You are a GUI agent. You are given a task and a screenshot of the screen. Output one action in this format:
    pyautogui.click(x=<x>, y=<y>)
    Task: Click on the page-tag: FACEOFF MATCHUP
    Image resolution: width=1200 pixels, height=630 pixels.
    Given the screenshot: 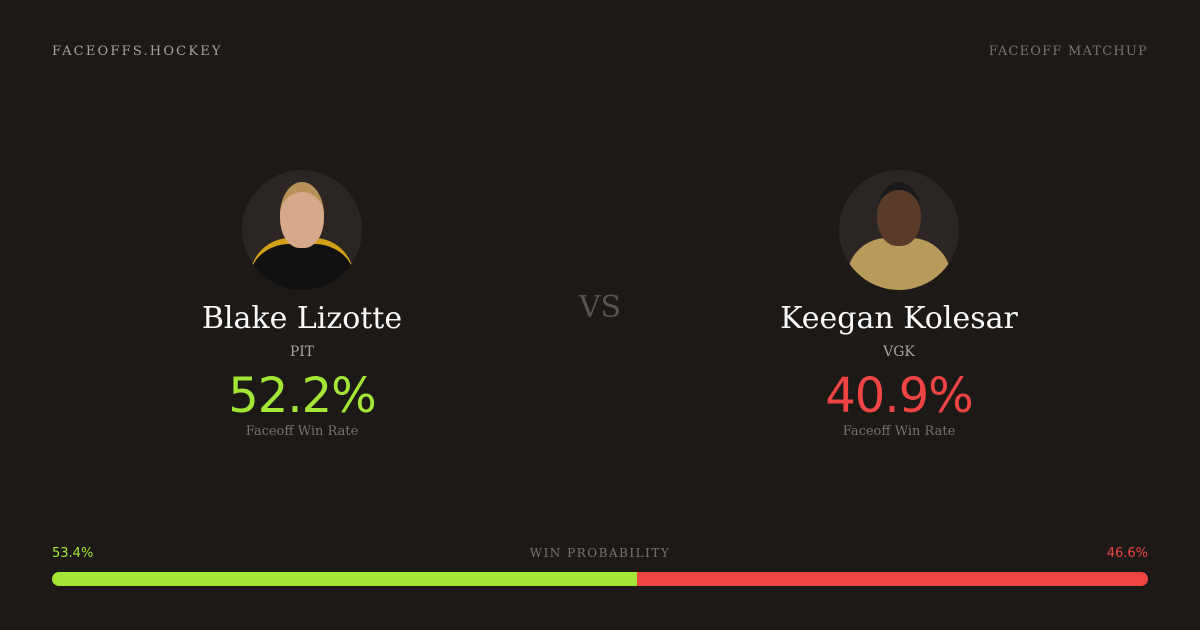 What is the action you would take?
    pyautogui.click(x=1068, y=51)
    